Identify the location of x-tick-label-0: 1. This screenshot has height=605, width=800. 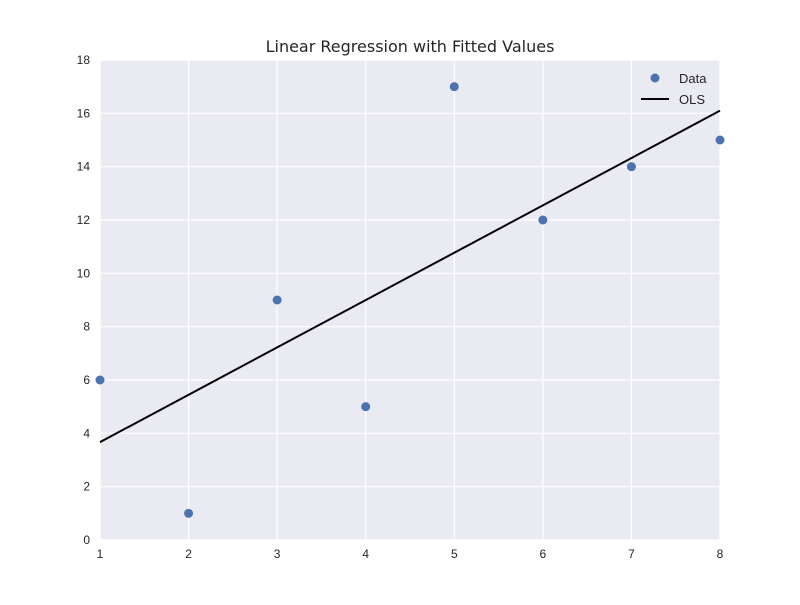
(100, 554).